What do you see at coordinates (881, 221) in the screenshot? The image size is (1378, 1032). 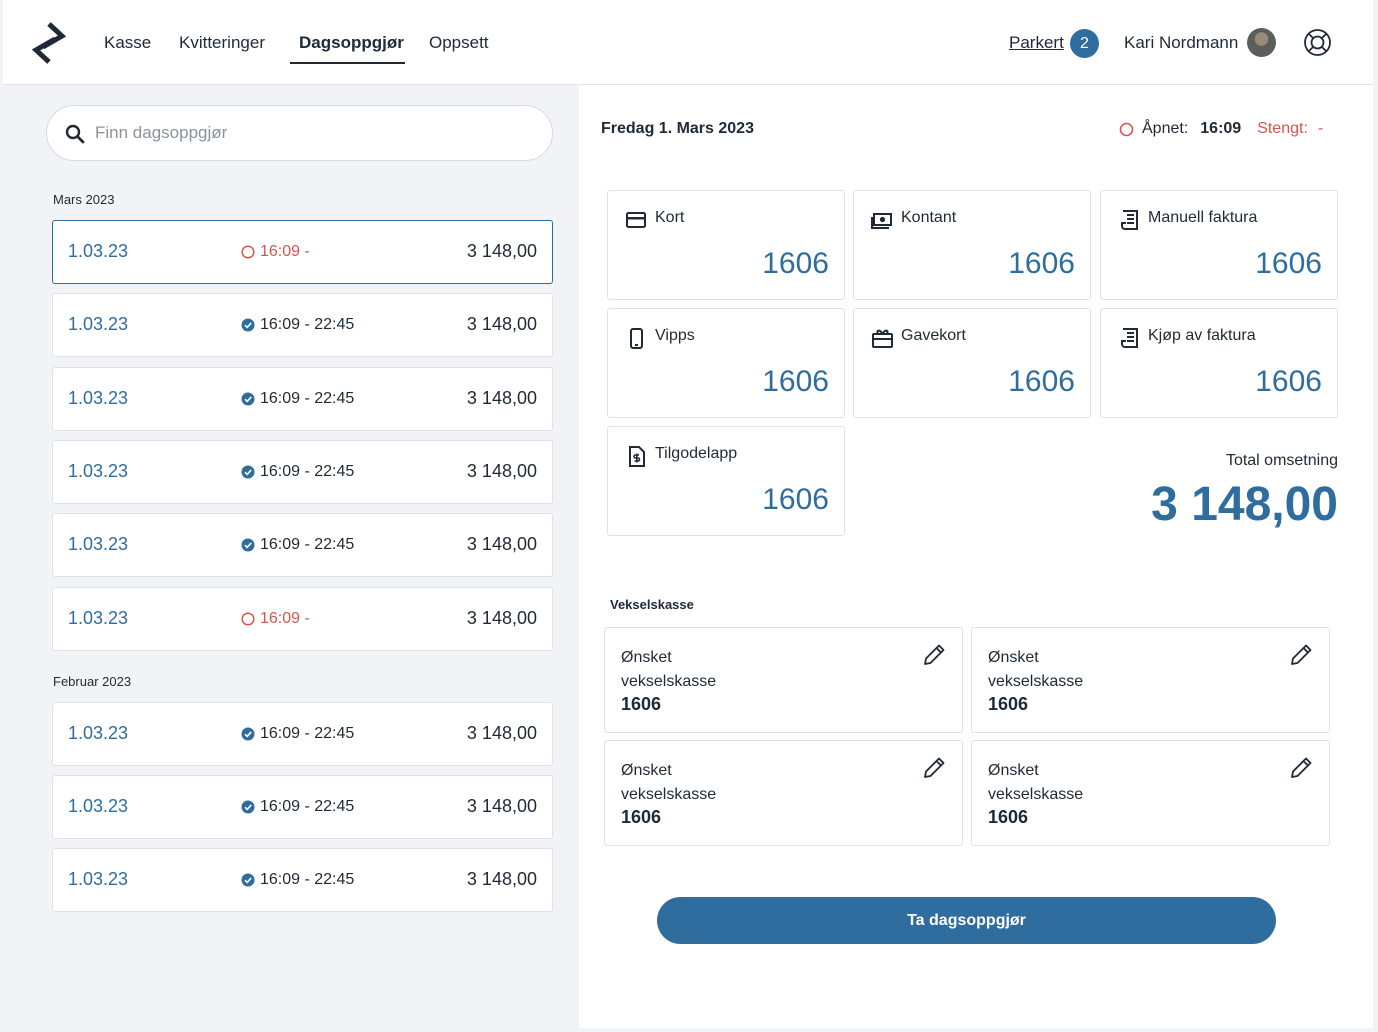 I see `cash-icon` at bounding box center [881, 221].